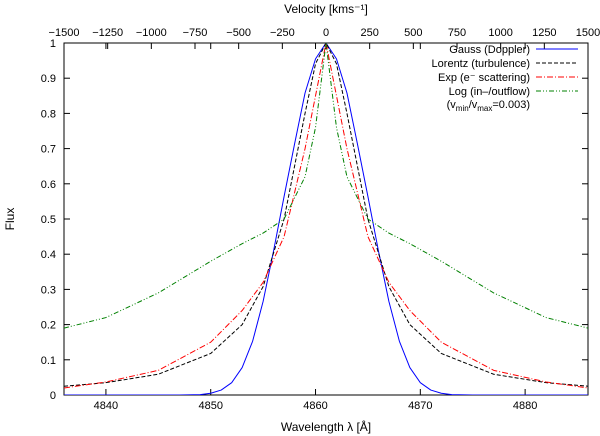 This screenshot has height=436, width=600. What do you see at coordinates (48, 361) in the screenshot?
I see `y-tick-label-1: 0.1` at bounding box center [48, 361].